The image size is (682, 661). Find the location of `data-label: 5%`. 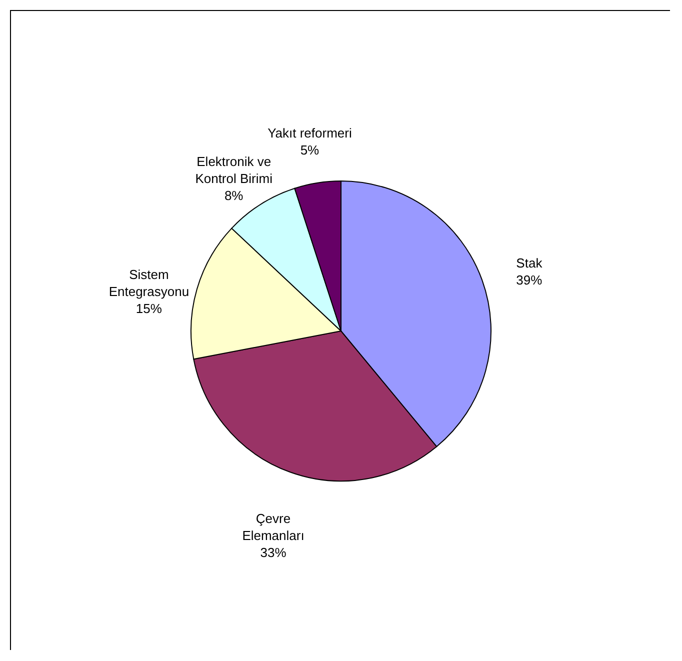

data-label: 5% is located at coordinates (310, 150).